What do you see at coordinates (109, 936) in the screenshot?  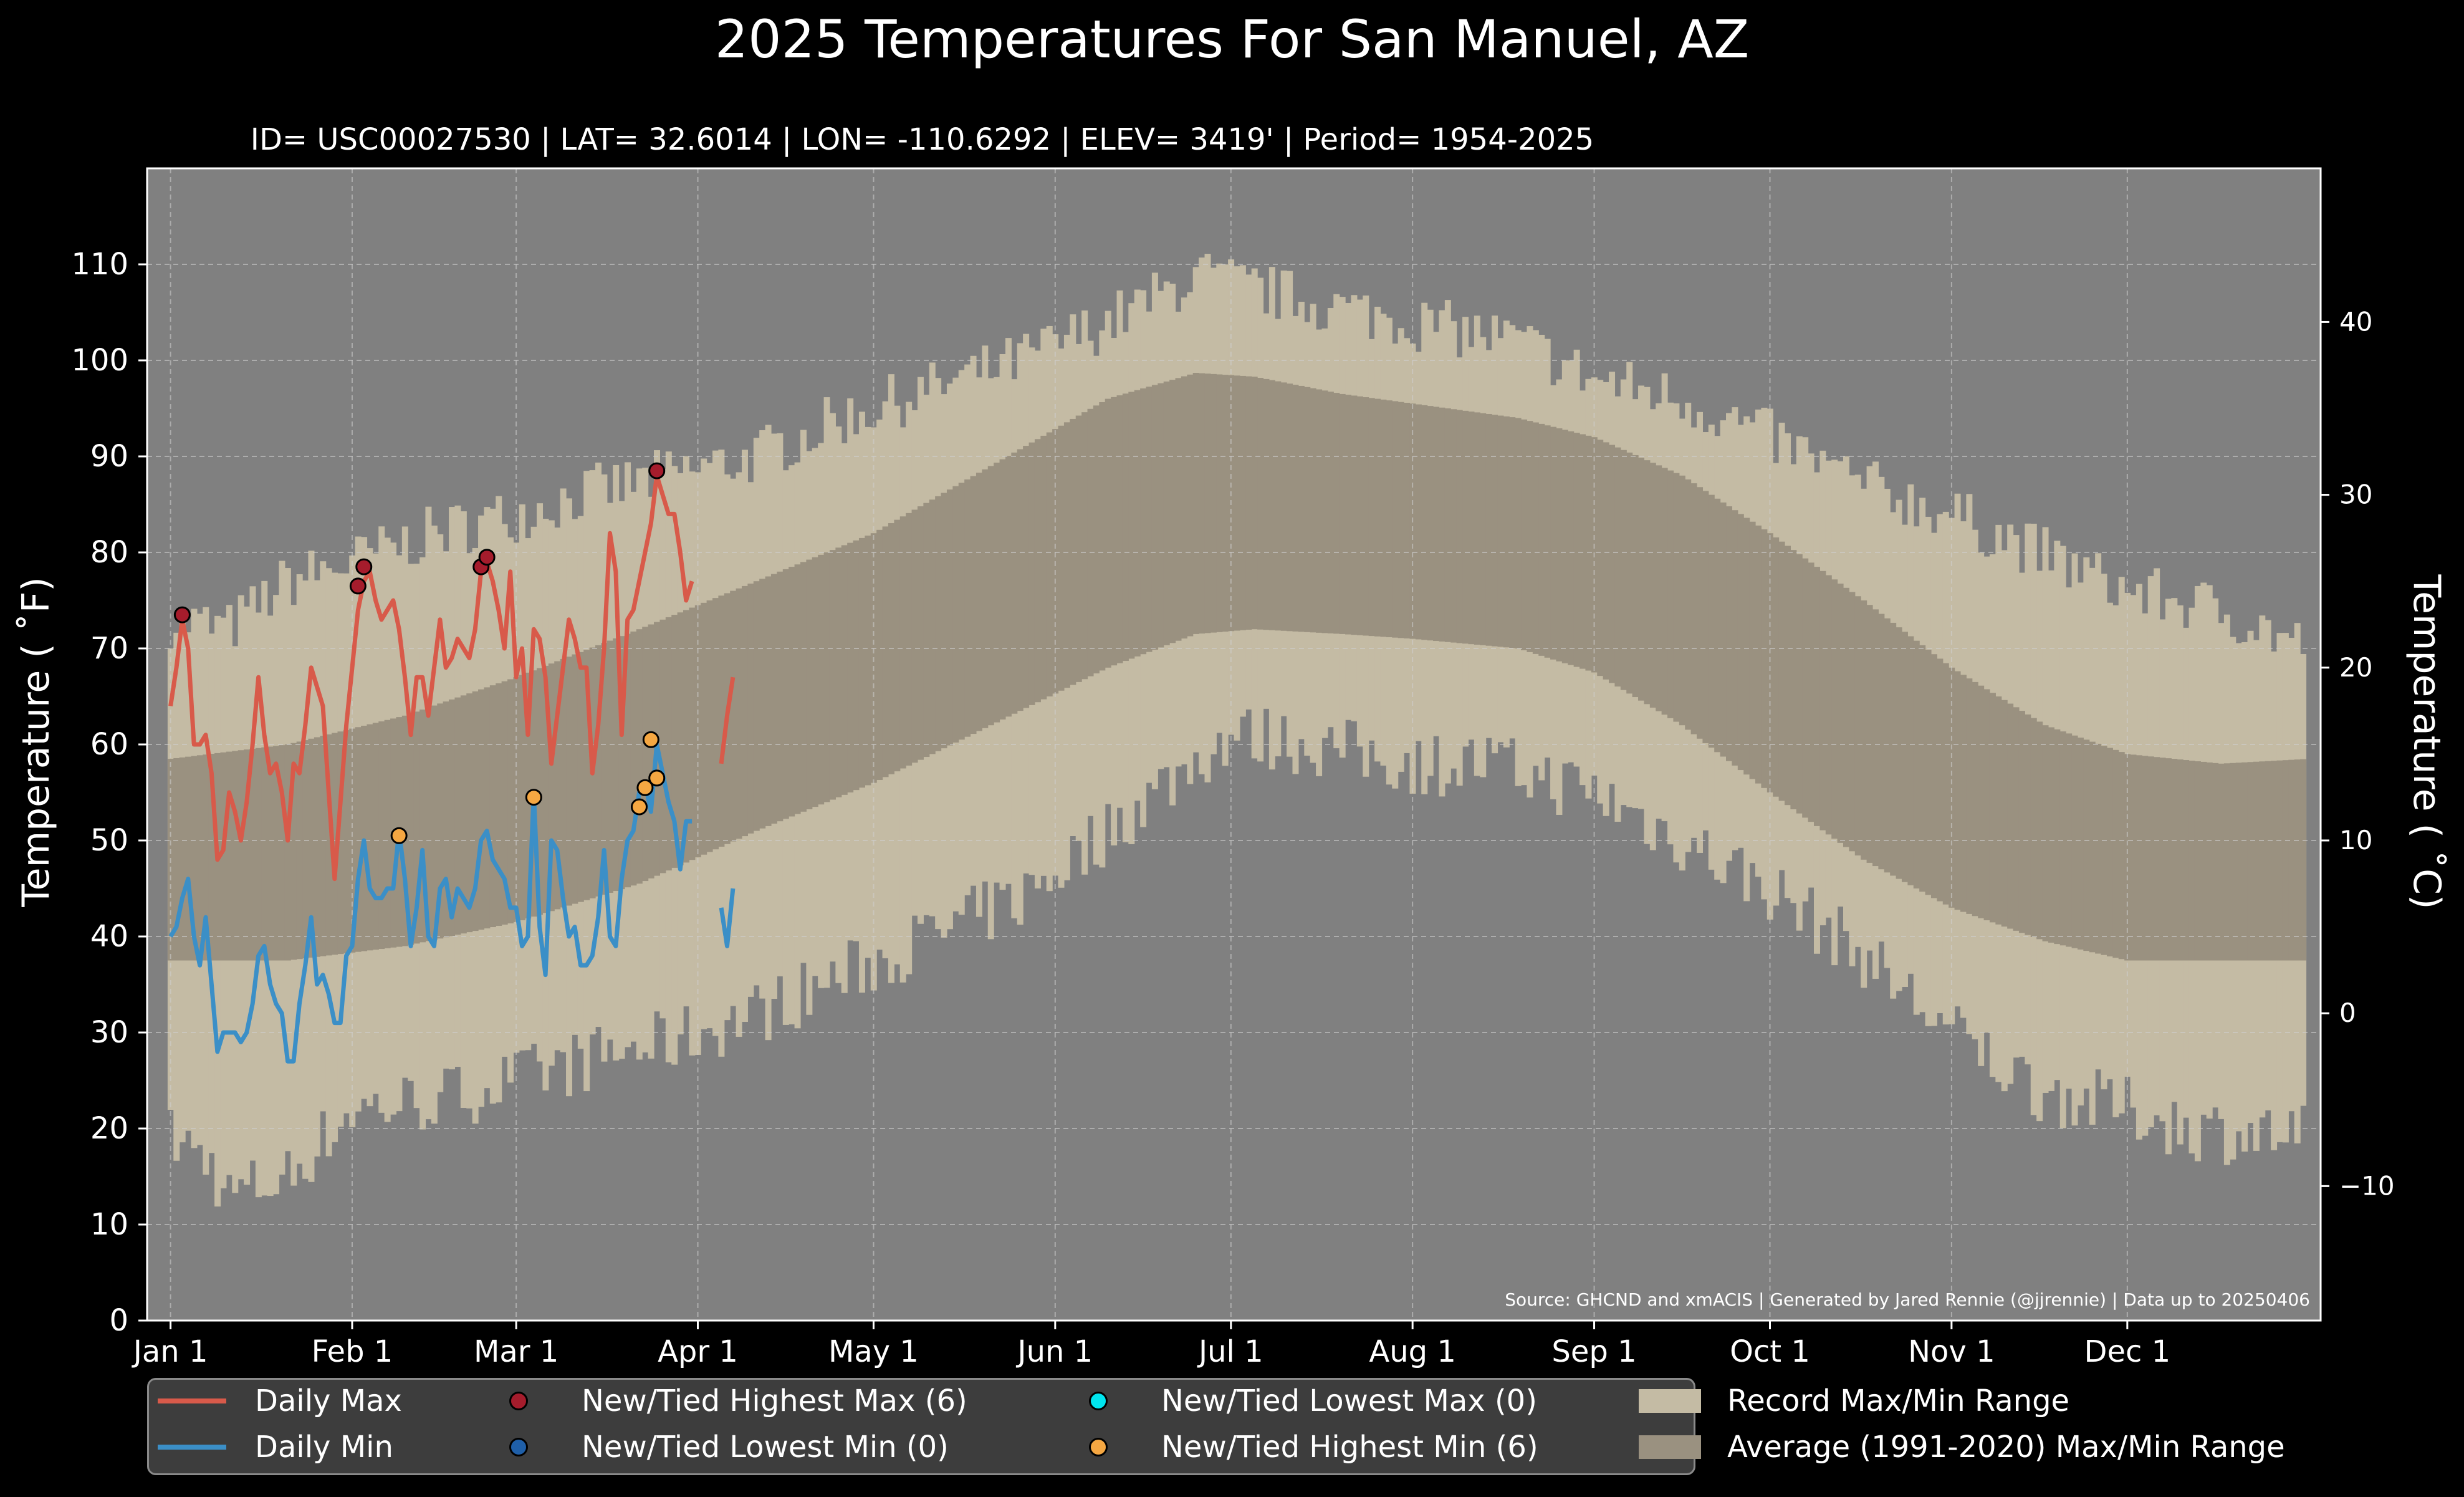 I see `y-tick-label: 40` at bounding box center [109, 936].